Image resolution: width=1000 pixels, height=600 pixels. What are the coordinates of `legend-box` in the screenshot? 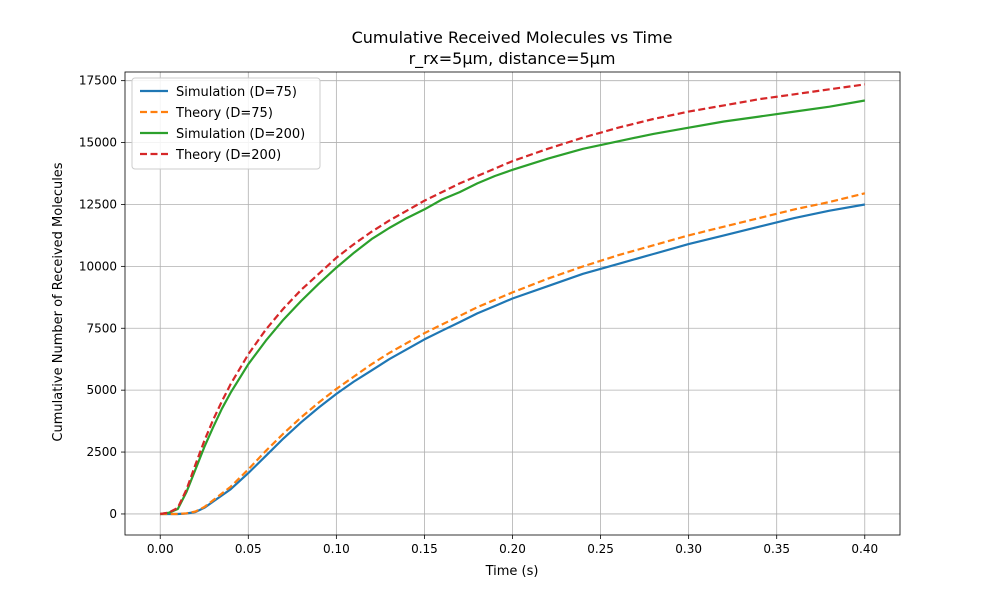 It's located at (226, 123).